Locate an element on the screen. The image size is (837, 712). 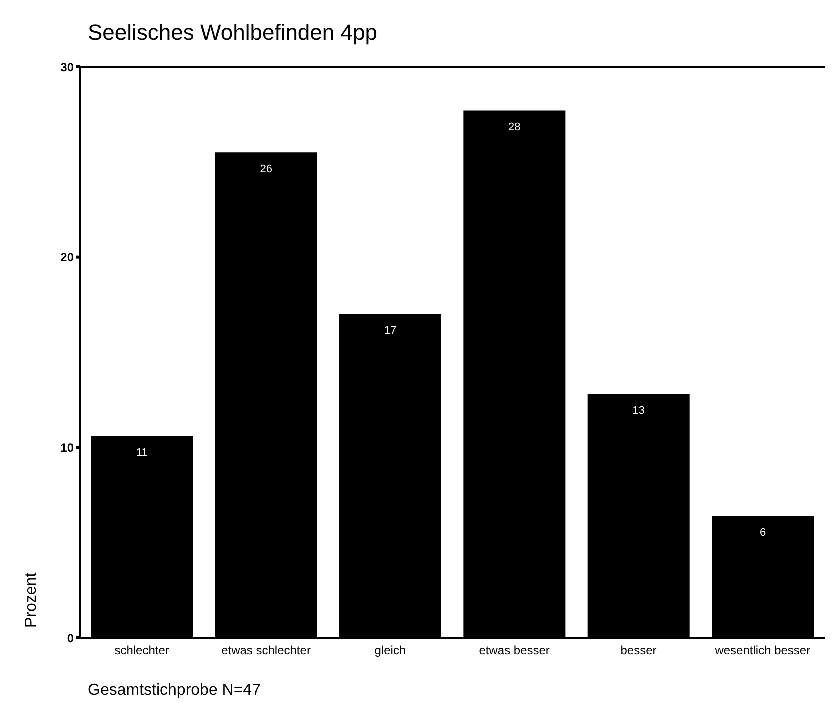
x-tick-label: gleich is located at coordinates (390, 651).